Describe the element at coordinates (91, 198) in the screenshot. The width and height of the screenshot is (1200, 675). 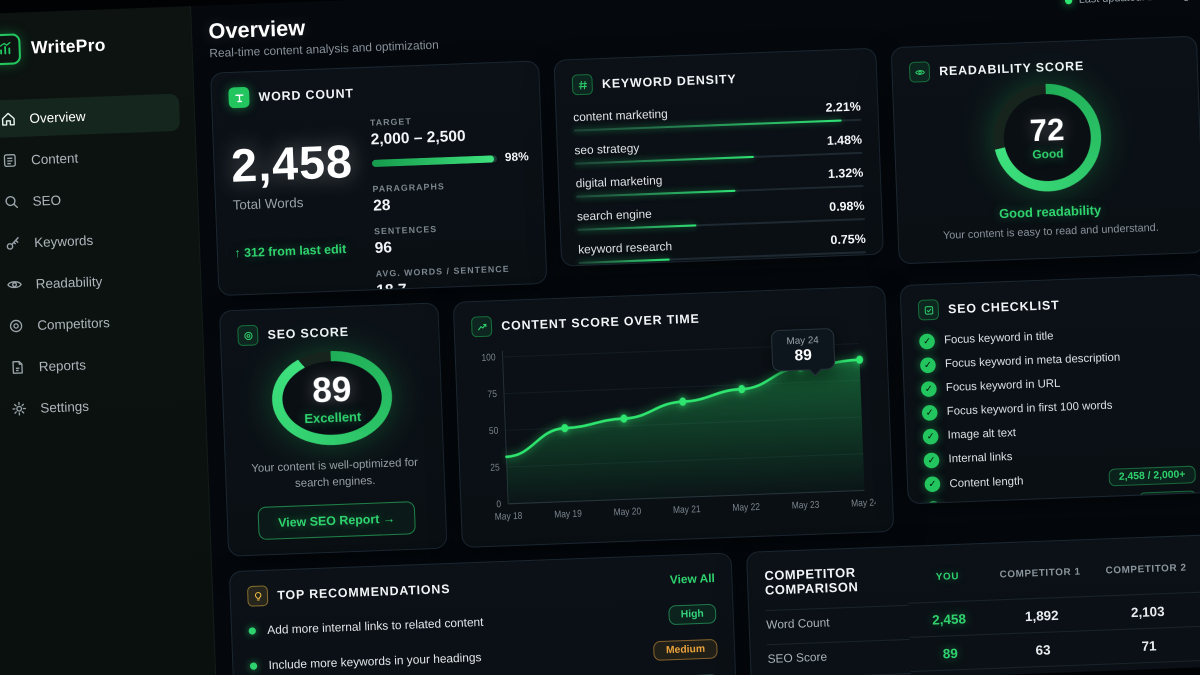
I see `sidebar-item-seo: SEO` at that location.